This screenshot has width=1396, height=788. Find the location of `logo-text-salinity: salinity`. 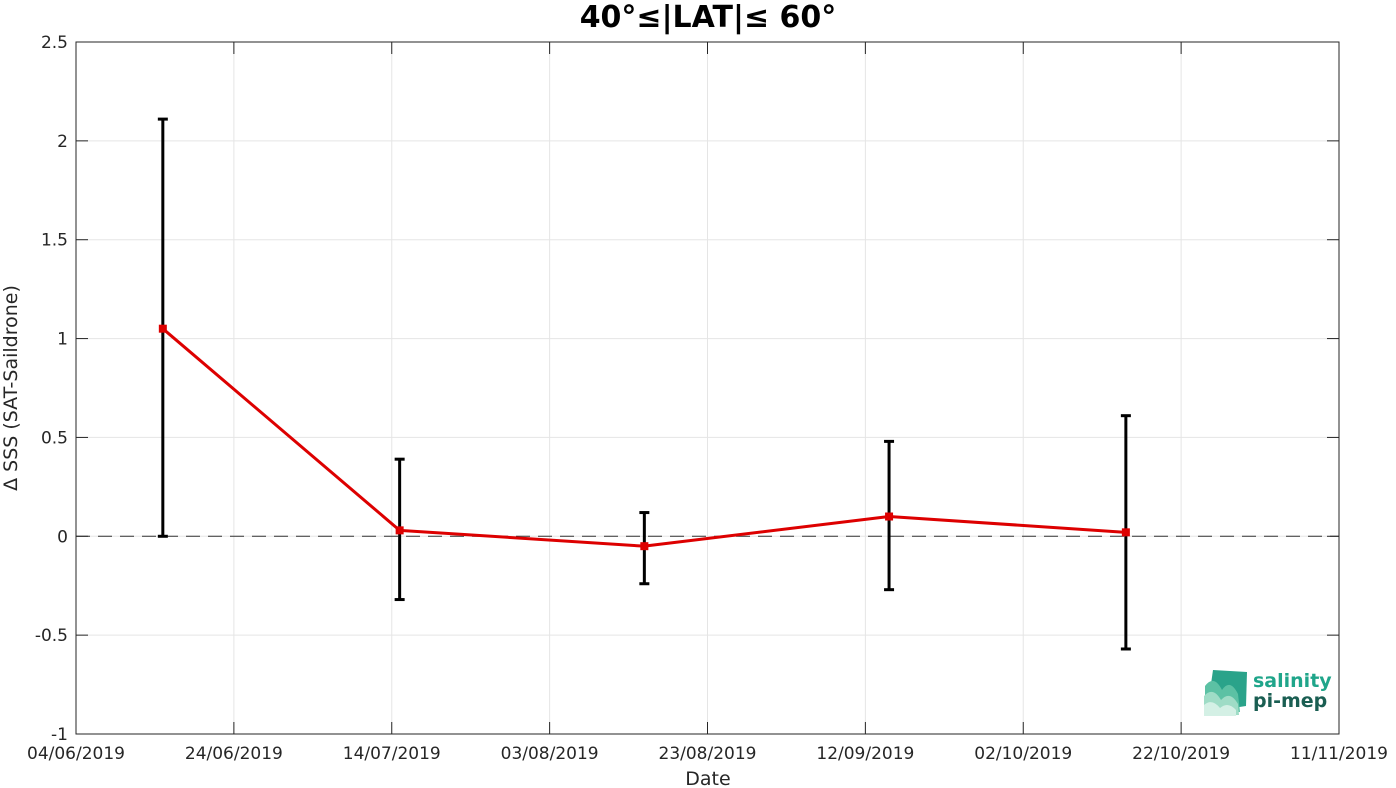

logo-text-salinity: salinity is located at coordinates (1292, 681).